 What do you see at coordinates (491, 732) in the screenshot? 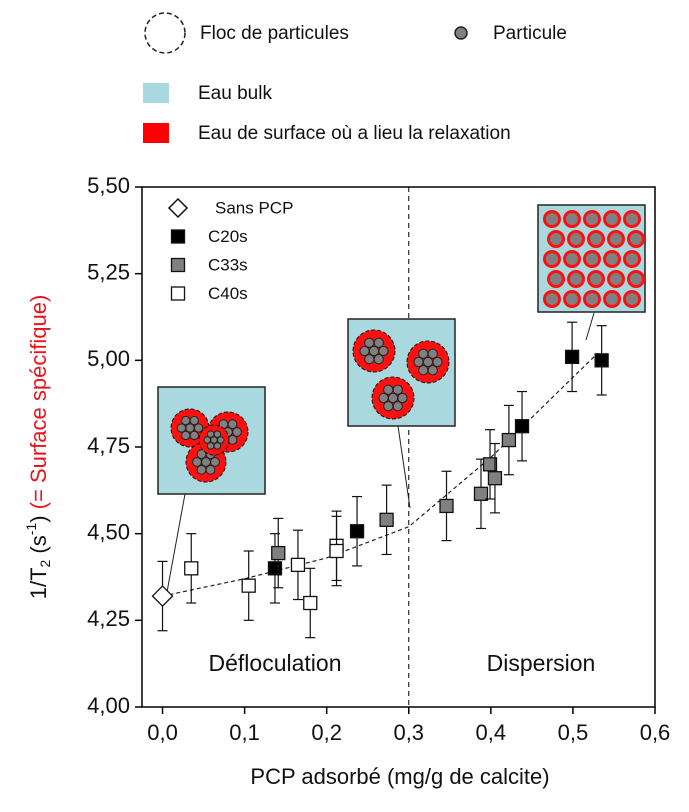
I see `x-tick-label: 0,4` at bounding box center [491, 732].